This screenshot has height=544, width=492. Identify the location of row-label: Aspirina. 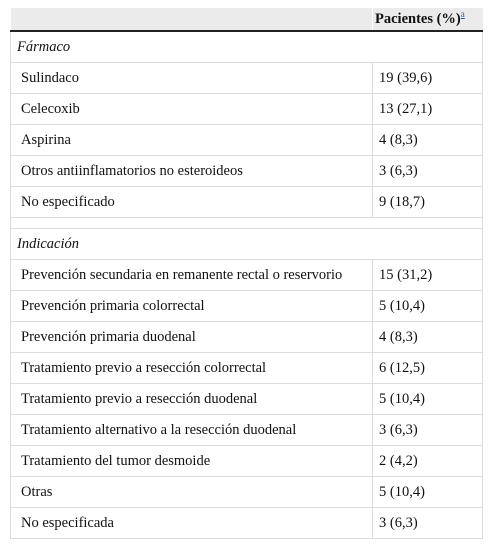
(191, 140).